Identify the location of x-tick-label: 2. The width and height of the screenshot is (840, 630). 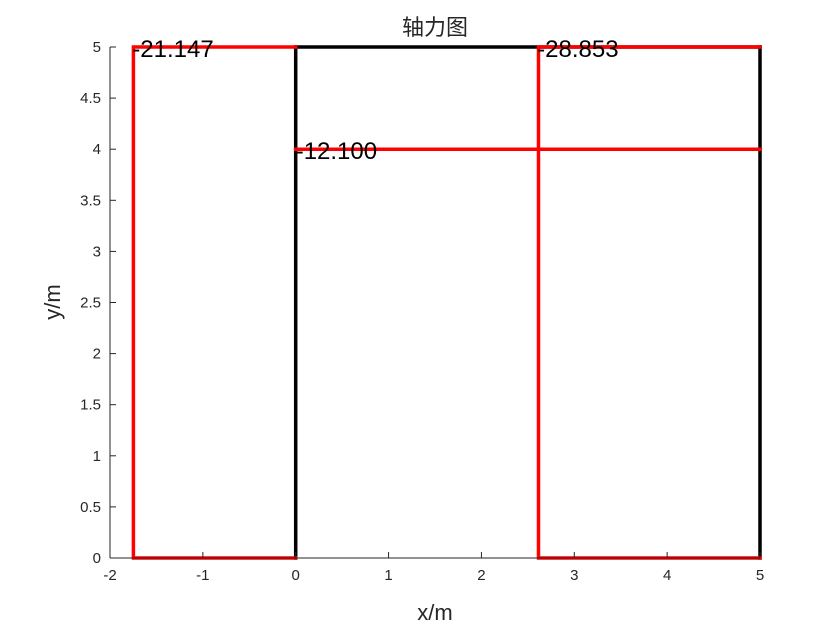
(481, 575).